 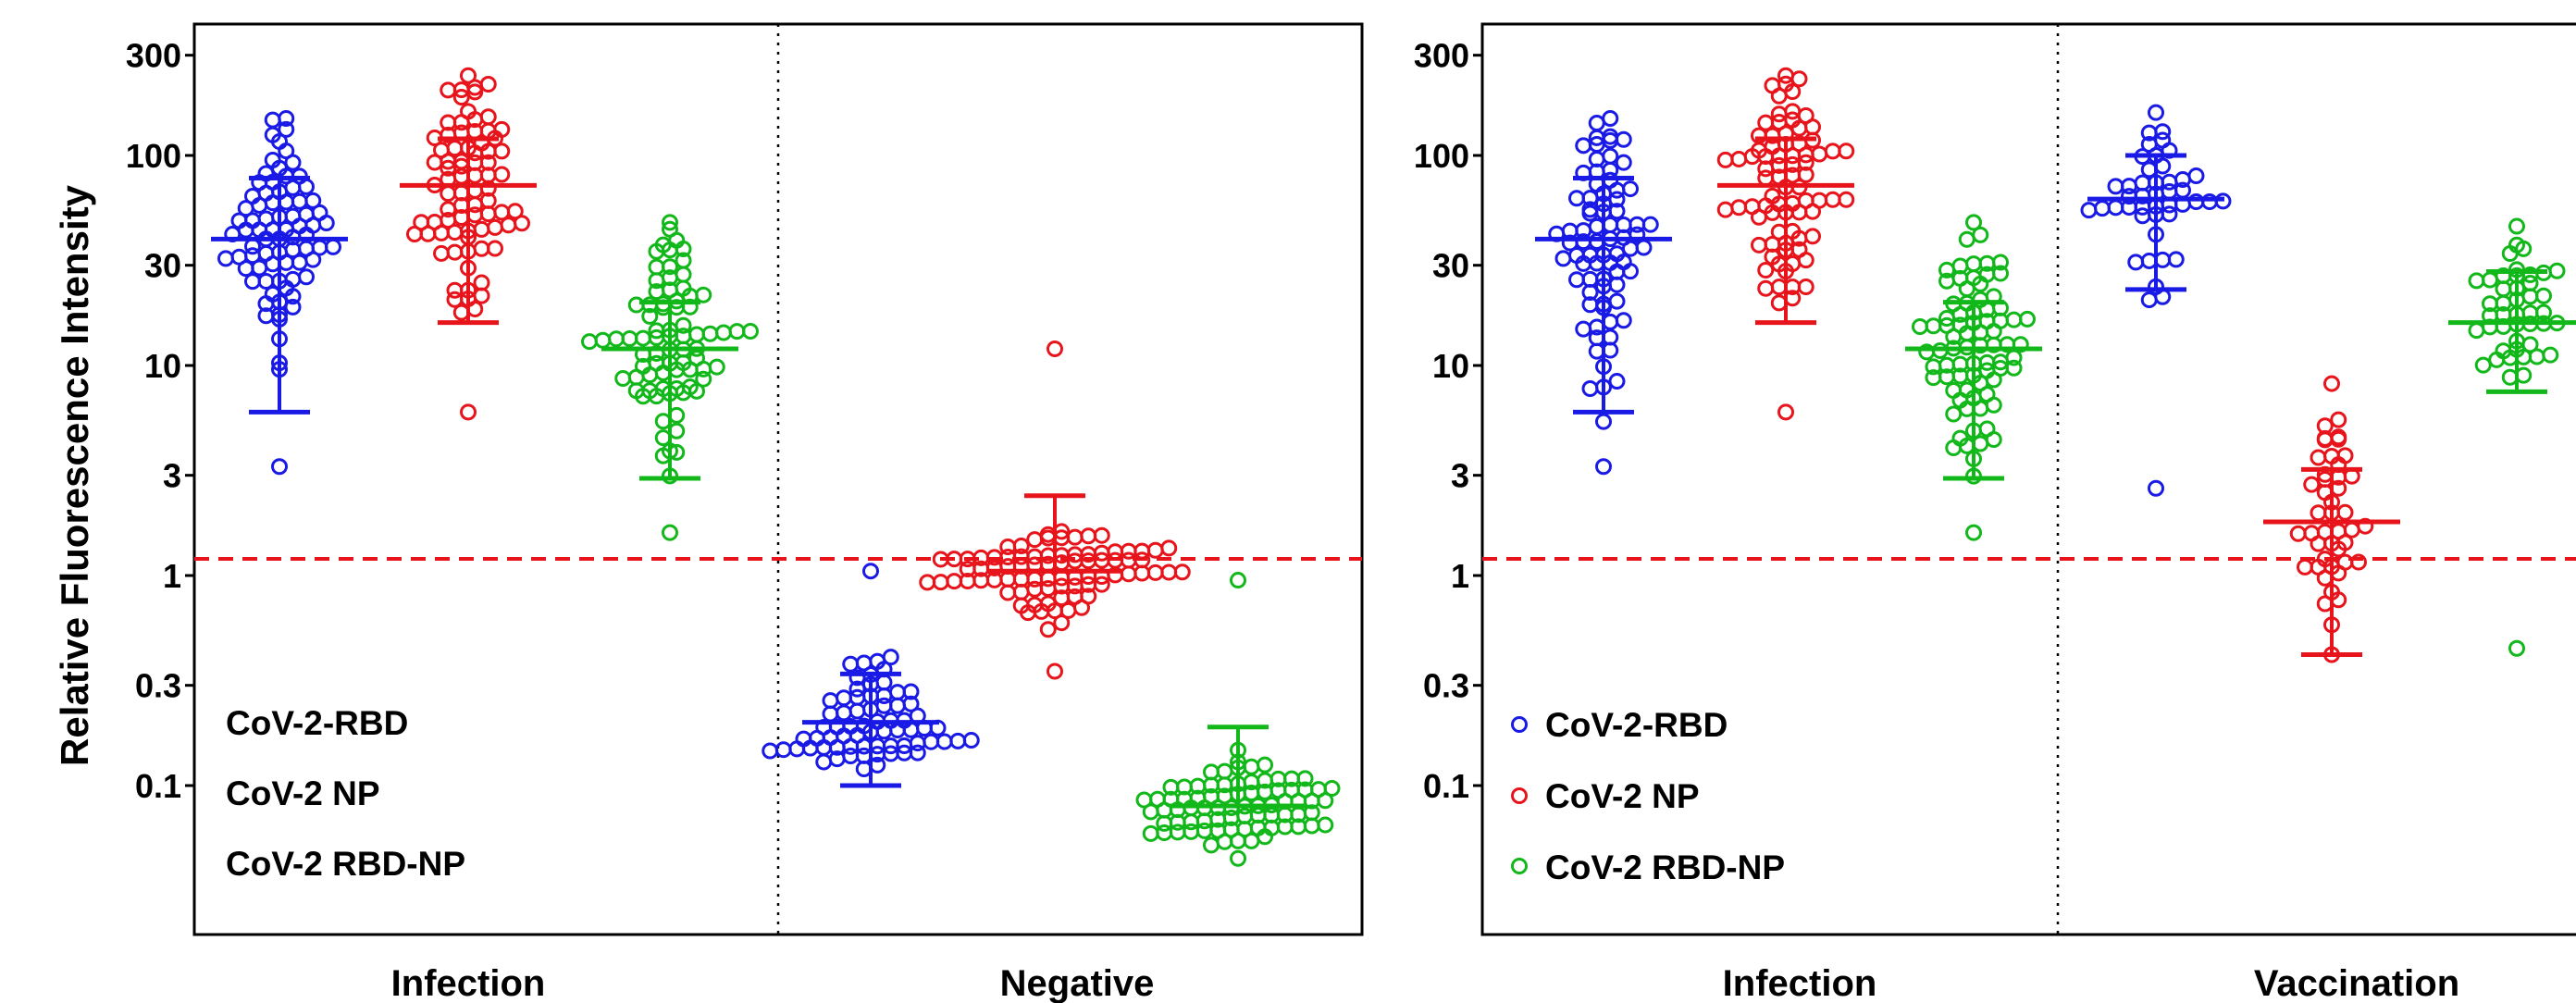 What do you see at coordinates (1441, 56) in the screenshot?
I see `y-tick-label: 300` at bounding box center [1441, 56].